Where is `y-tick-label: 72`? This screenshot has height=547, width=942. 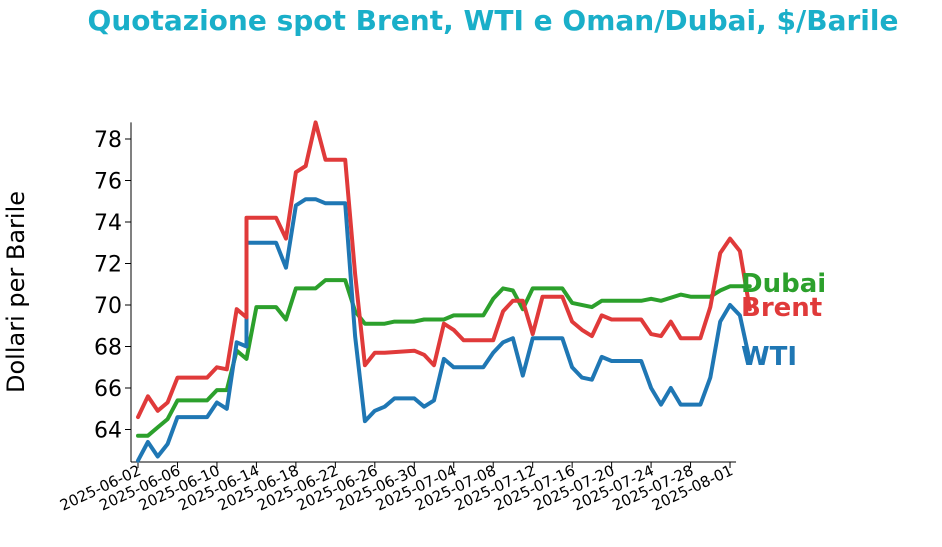
y-tick-label: 72 is located at coordinates (108, 265).